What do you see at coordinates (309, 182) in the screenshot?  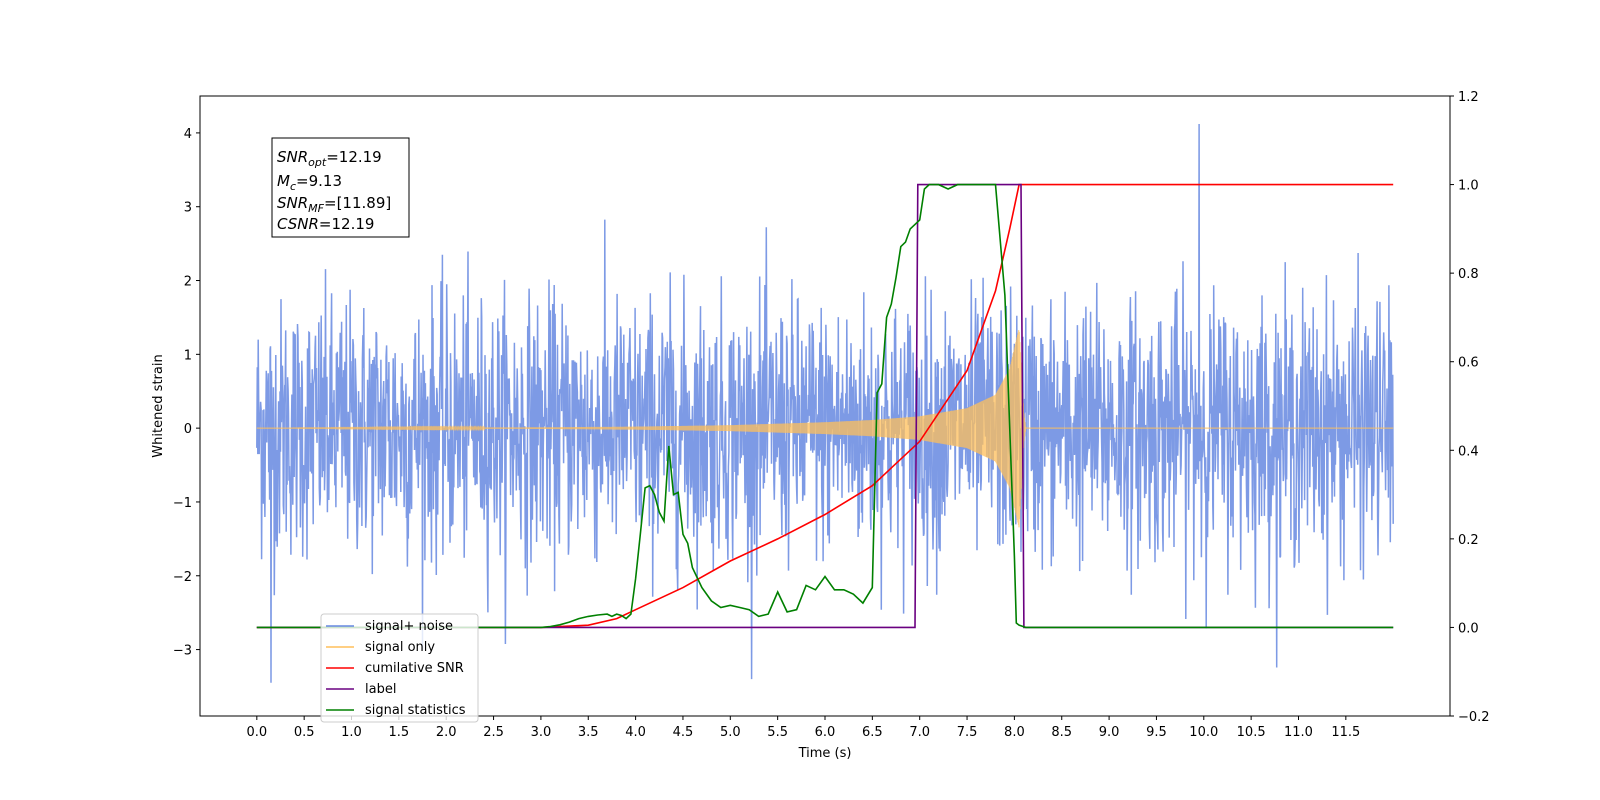 I see `annotation-mc: Mc=9.13` at bounding box center [309, 182].